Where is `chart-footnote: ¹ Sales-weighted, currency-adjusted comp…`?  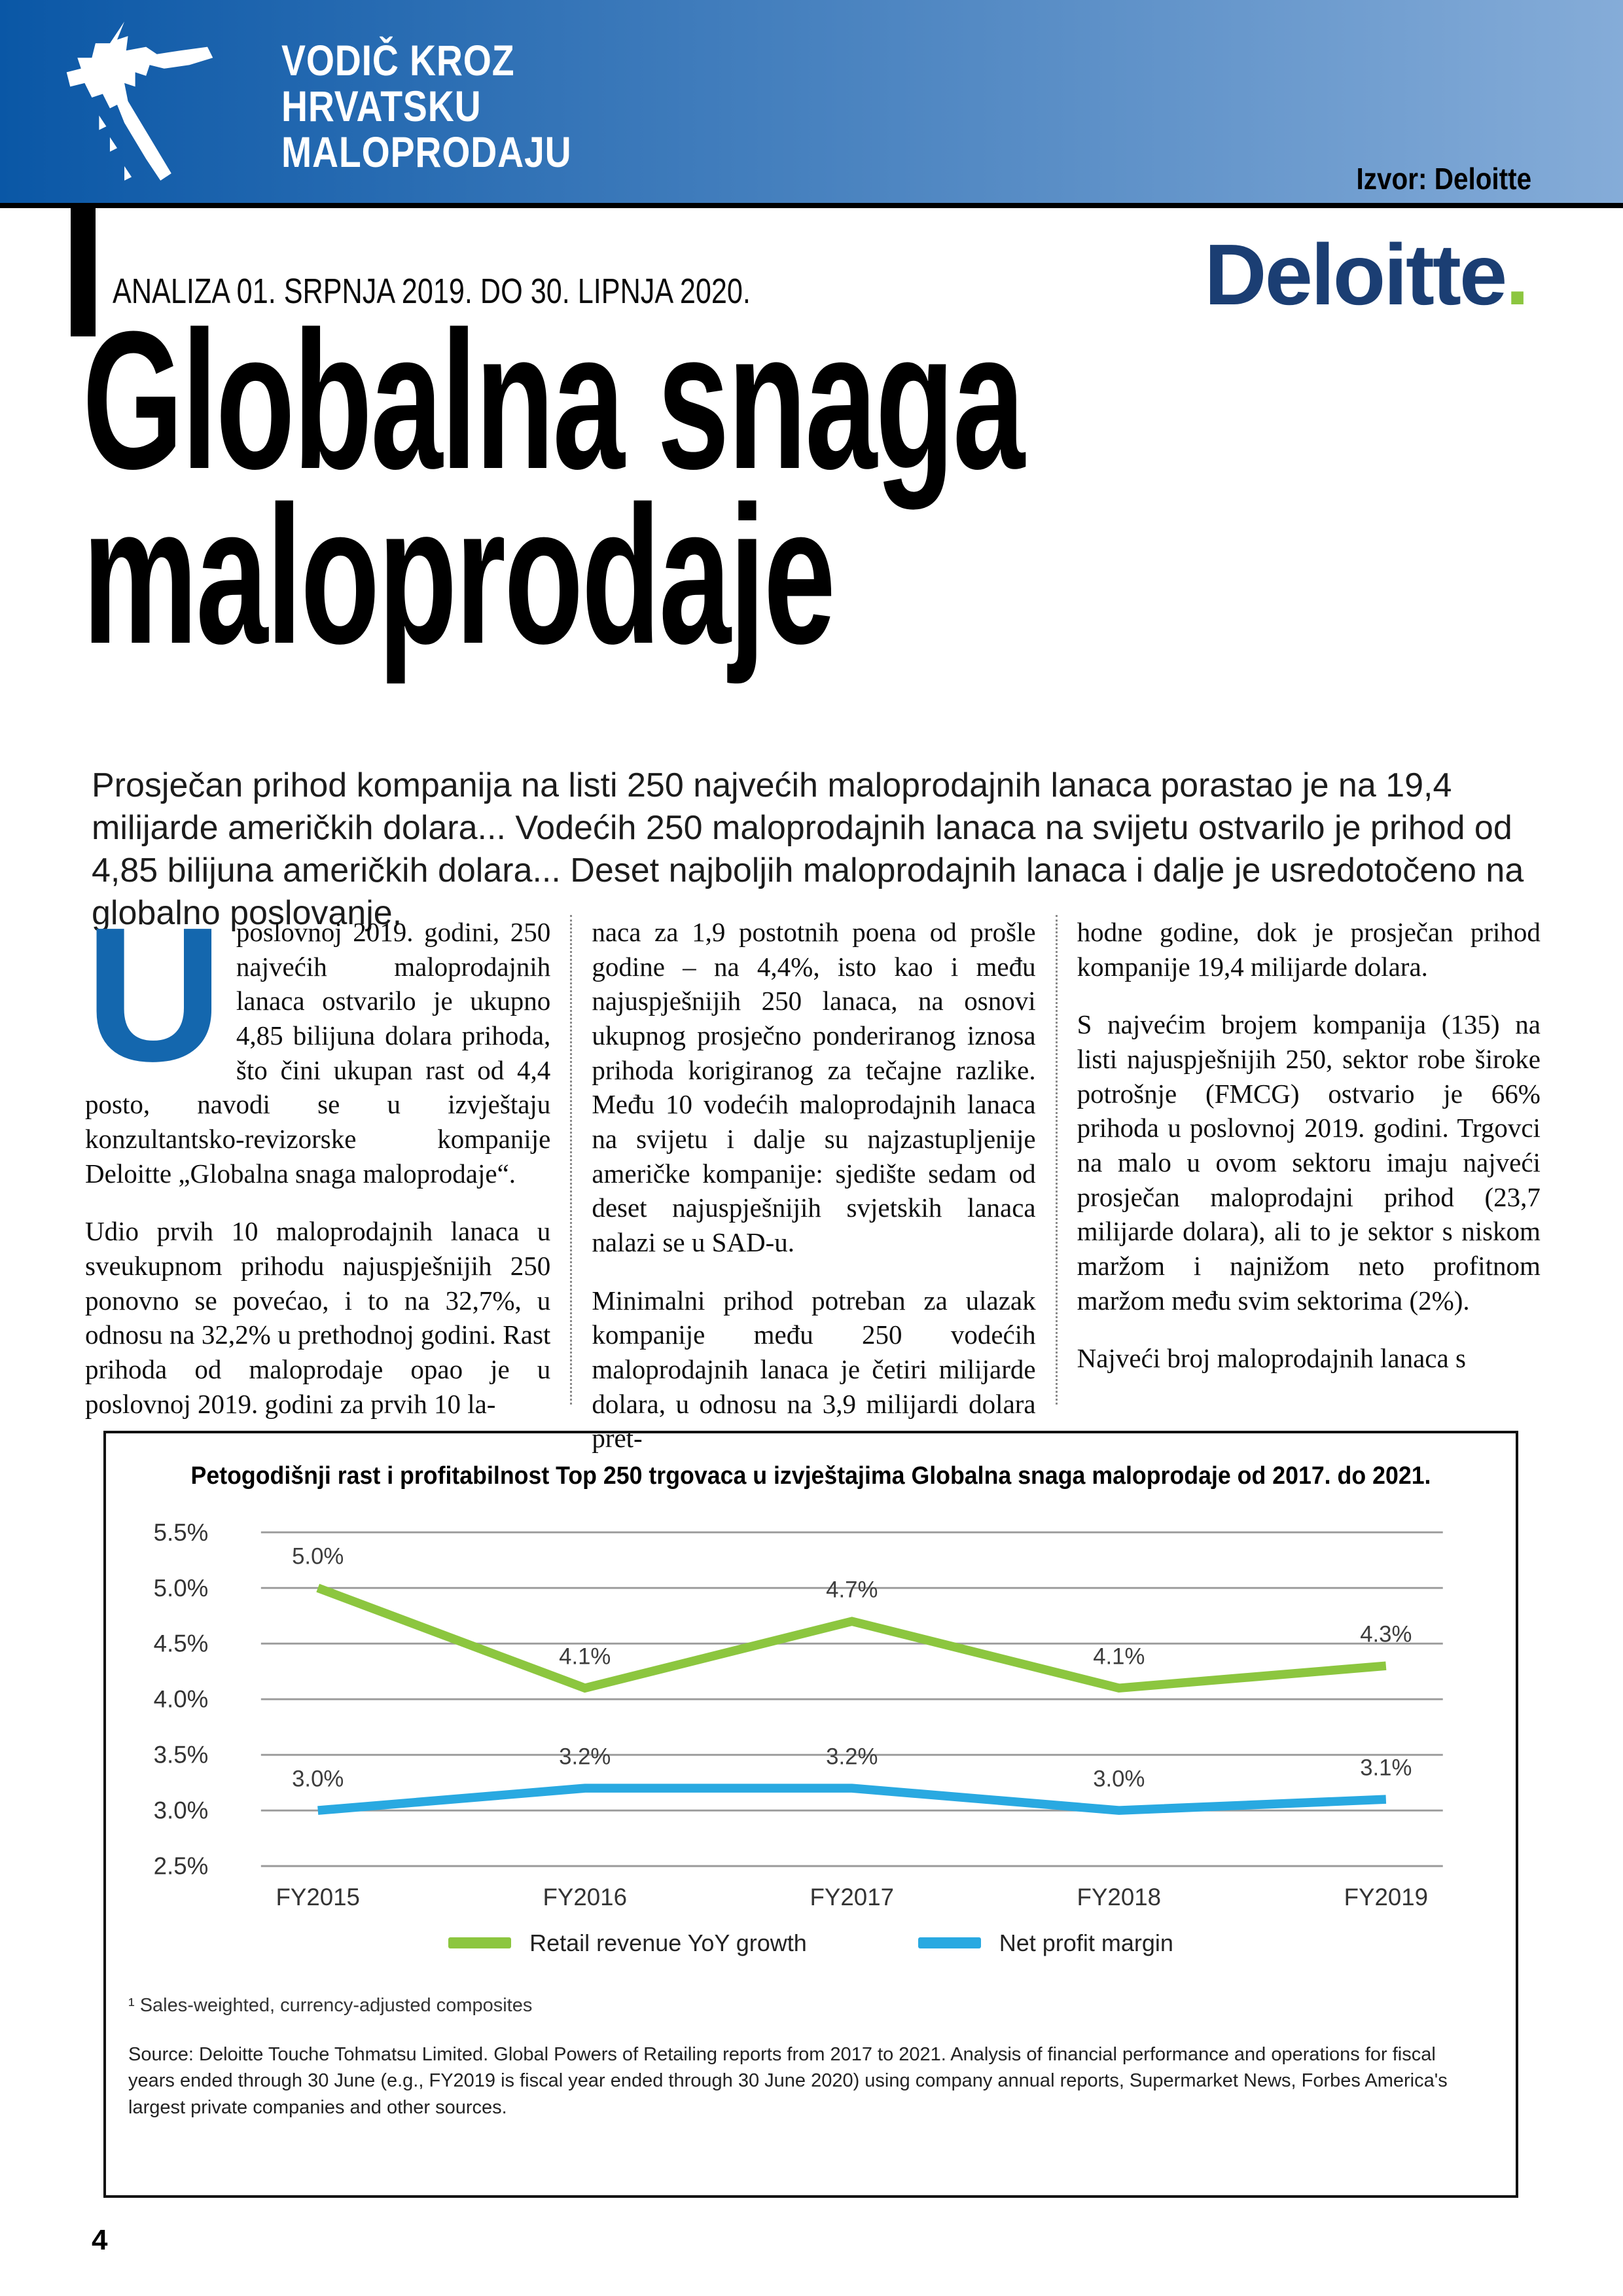
chart-footnote: ¹ Sales-weighted, currency-adjusted comp… is located at coordinates (330, 2005).